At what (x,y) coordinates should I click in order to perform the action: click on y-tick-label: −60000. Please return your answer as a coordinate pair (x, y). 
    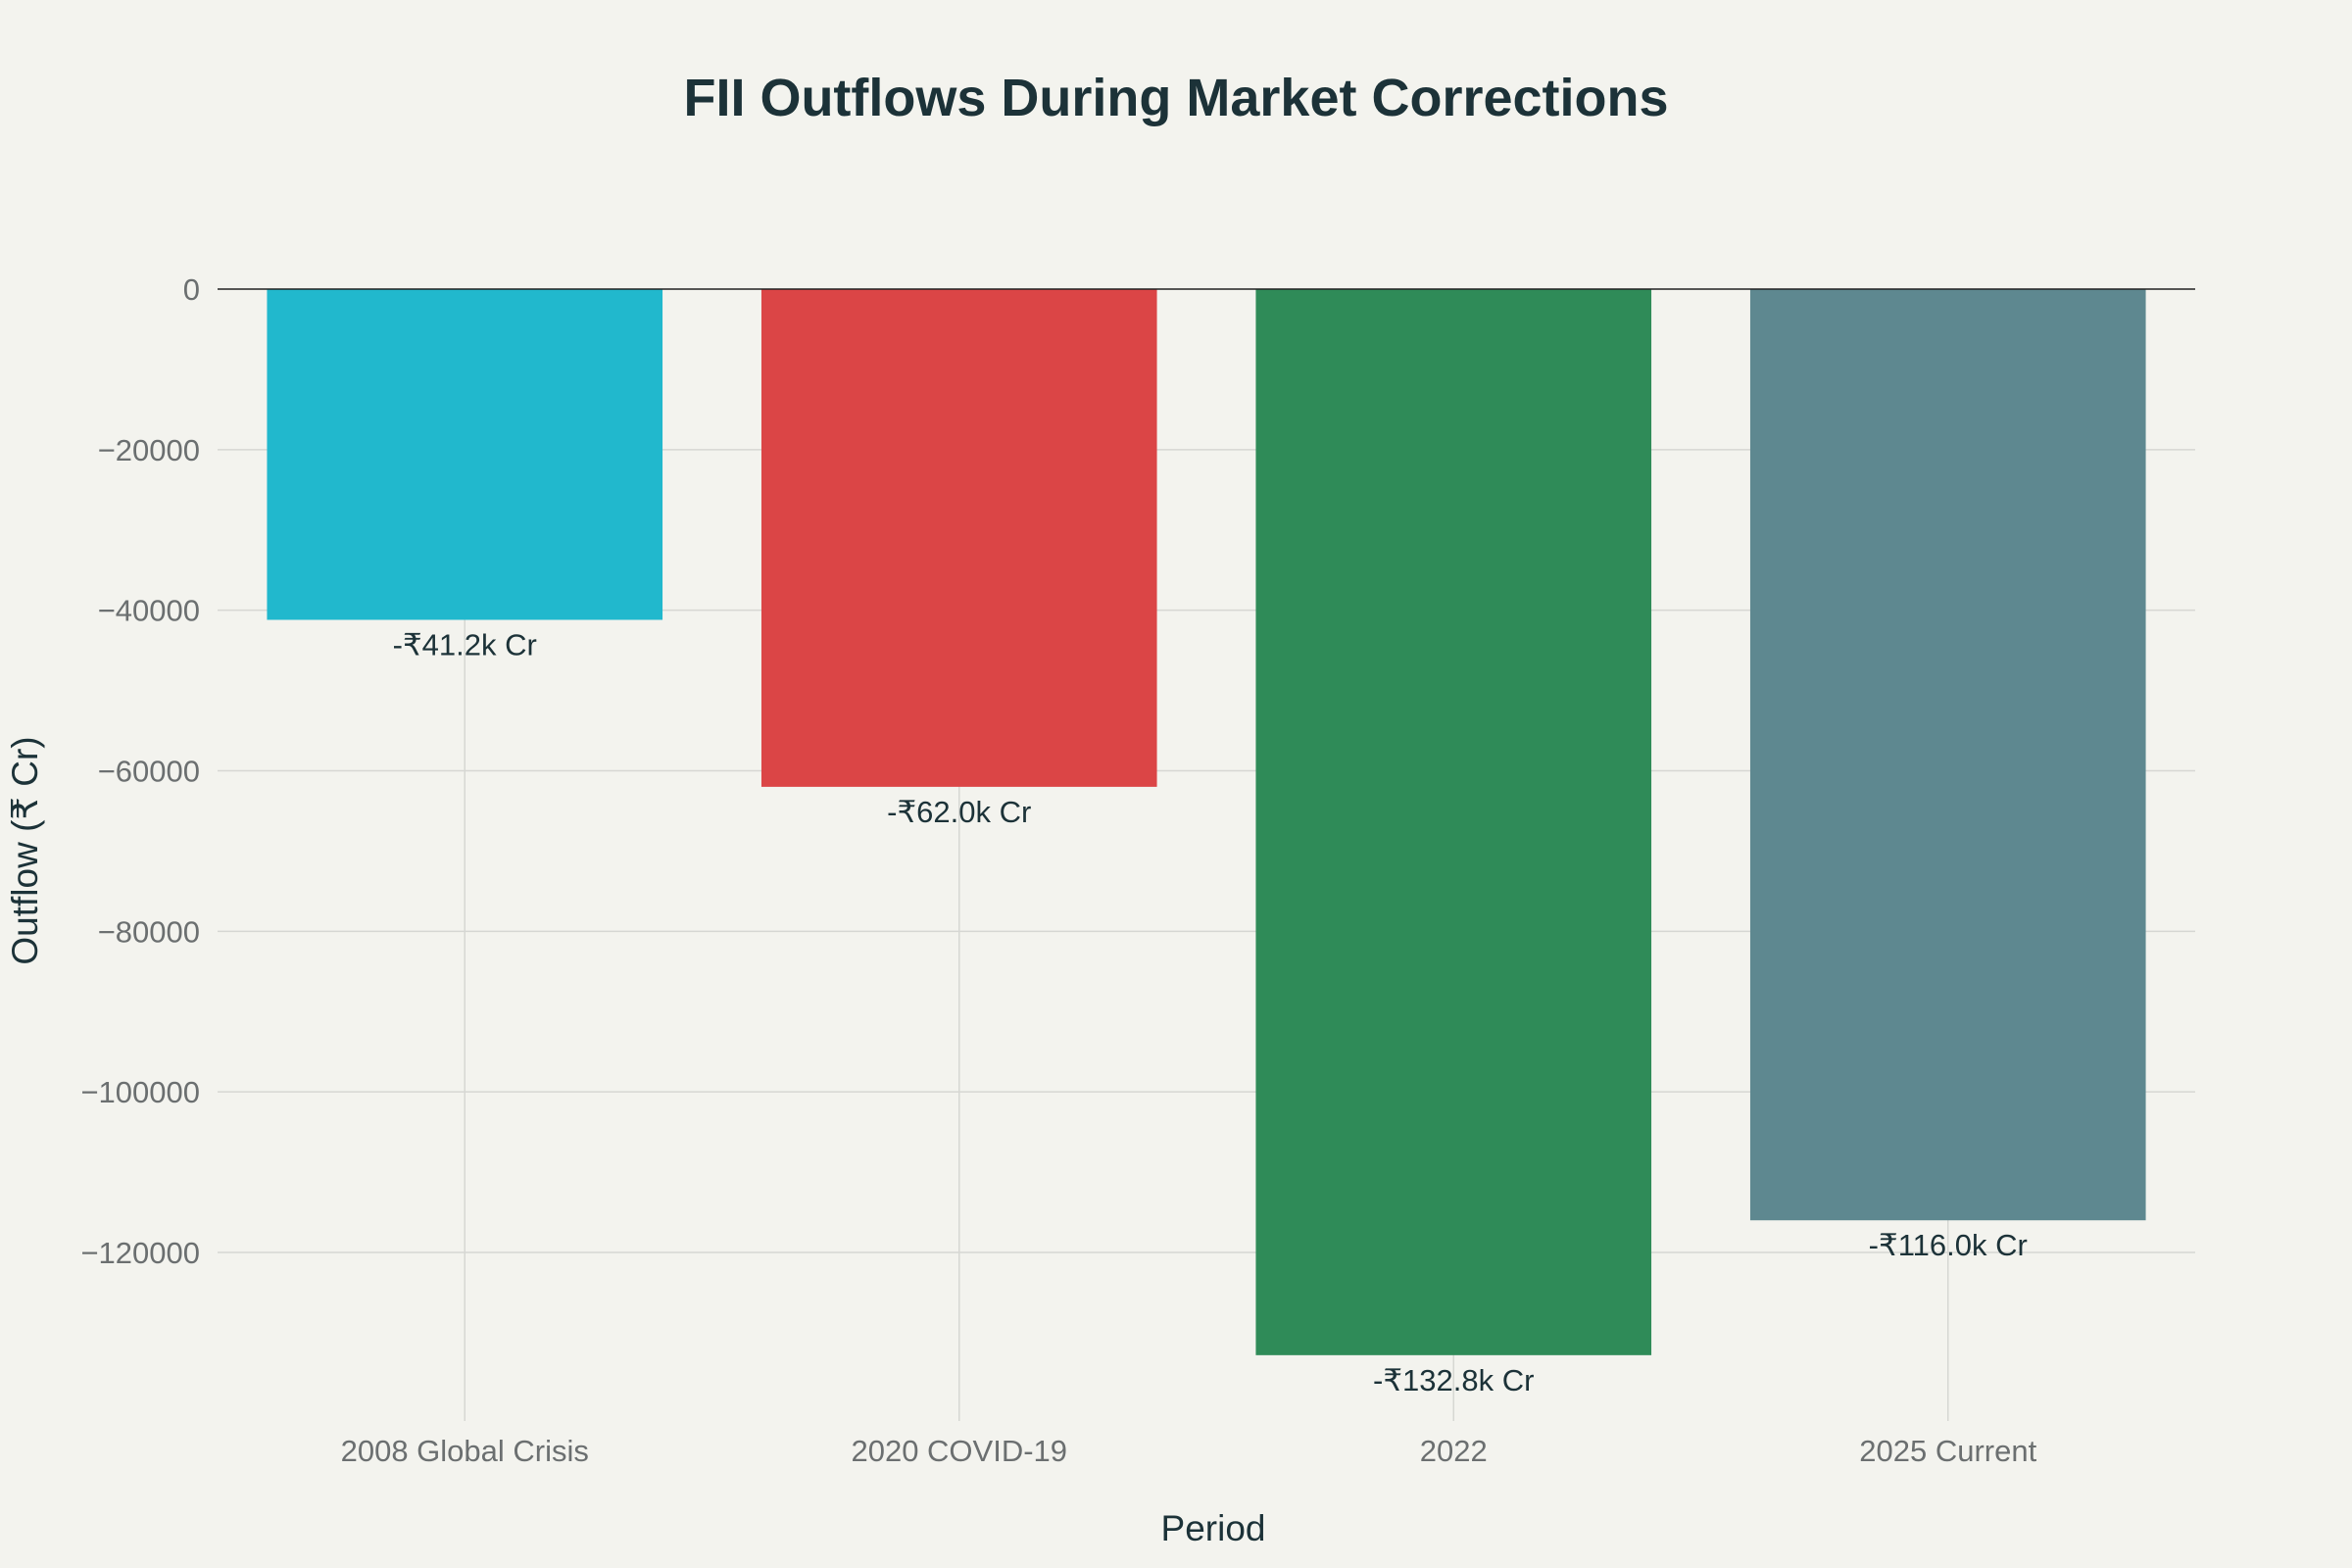
    Looking at the image, I should click on (149, 771).